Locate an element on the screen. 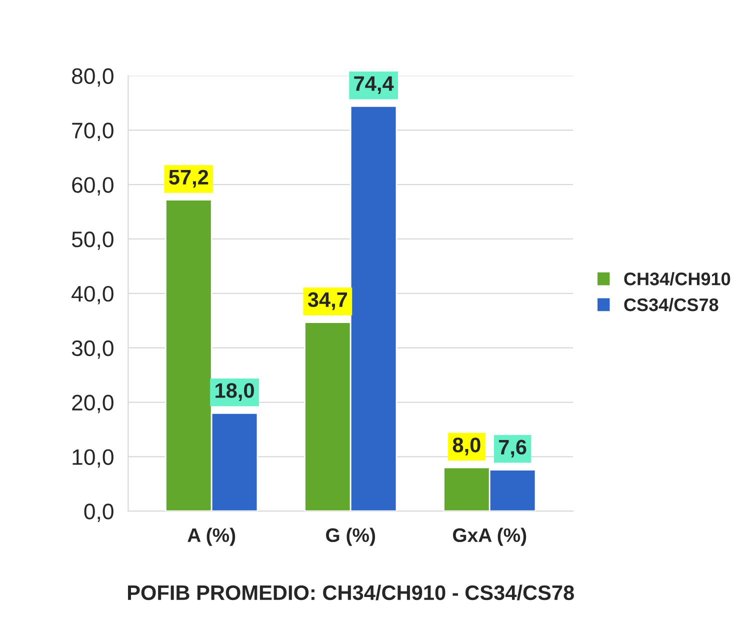 The width and height of the screenshot is (754, 631). data-label: 8,0 is located at coordinates (466, 447).